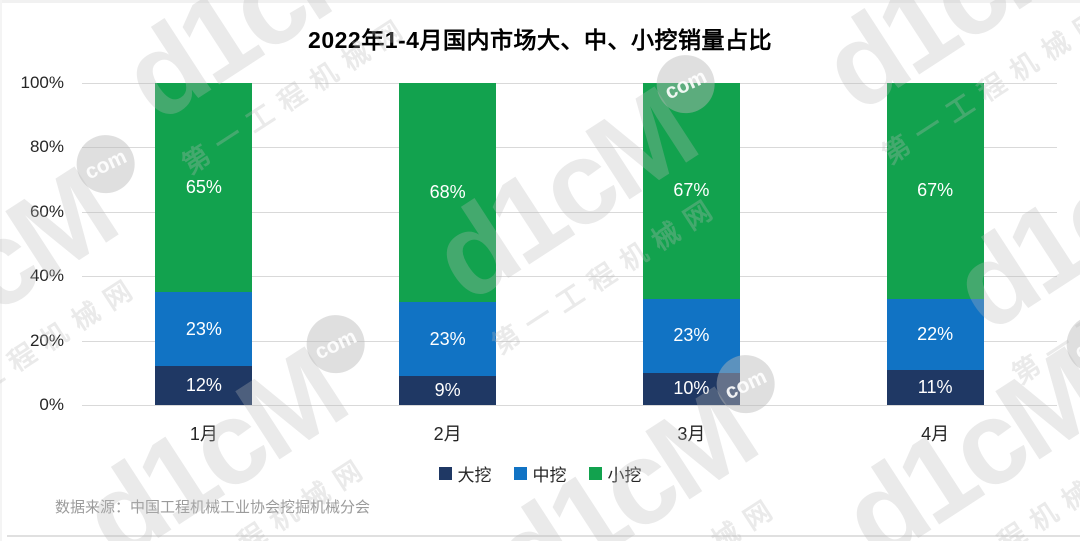 The height and width of the screenshot is (541, 1080). I want to click on legend-item: 大挖, so click(465, 473).